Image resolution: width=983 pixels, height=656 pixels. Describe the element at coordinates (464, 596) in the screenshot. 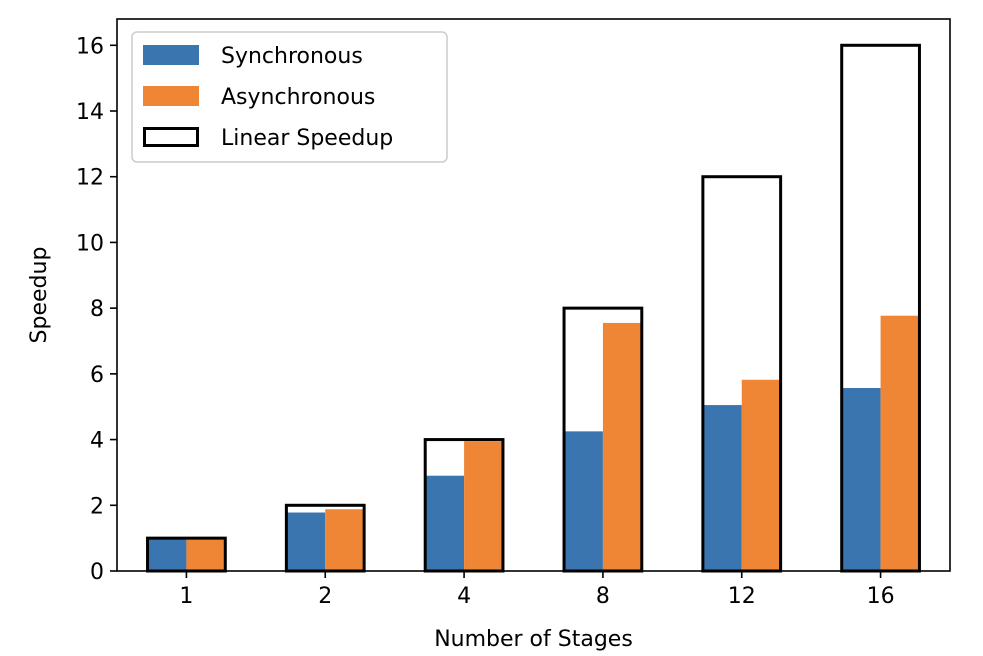

I see `x-tick-label-4: 4` at that location.